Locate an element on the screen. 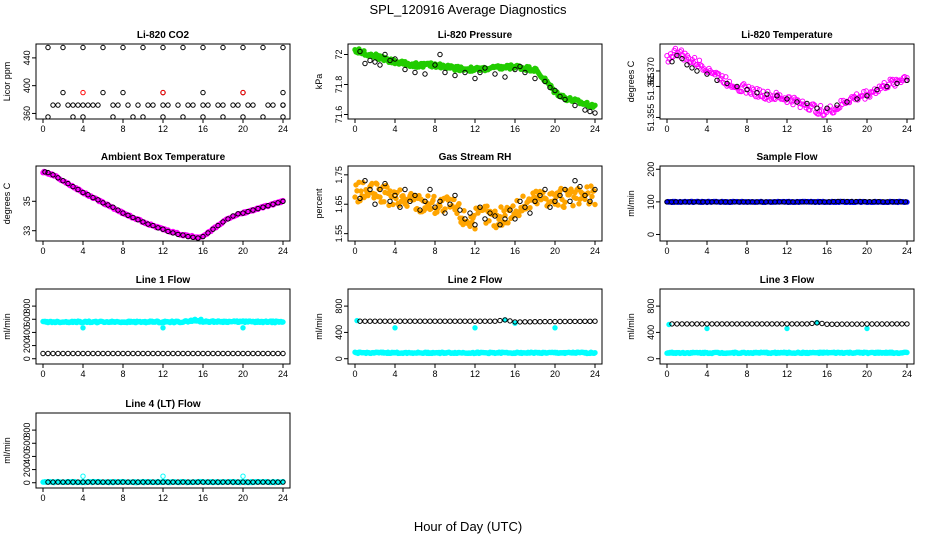 The height and width of the screenshot is (540, 936). x-tick-label: 4 is located at coordinates (394, 374).